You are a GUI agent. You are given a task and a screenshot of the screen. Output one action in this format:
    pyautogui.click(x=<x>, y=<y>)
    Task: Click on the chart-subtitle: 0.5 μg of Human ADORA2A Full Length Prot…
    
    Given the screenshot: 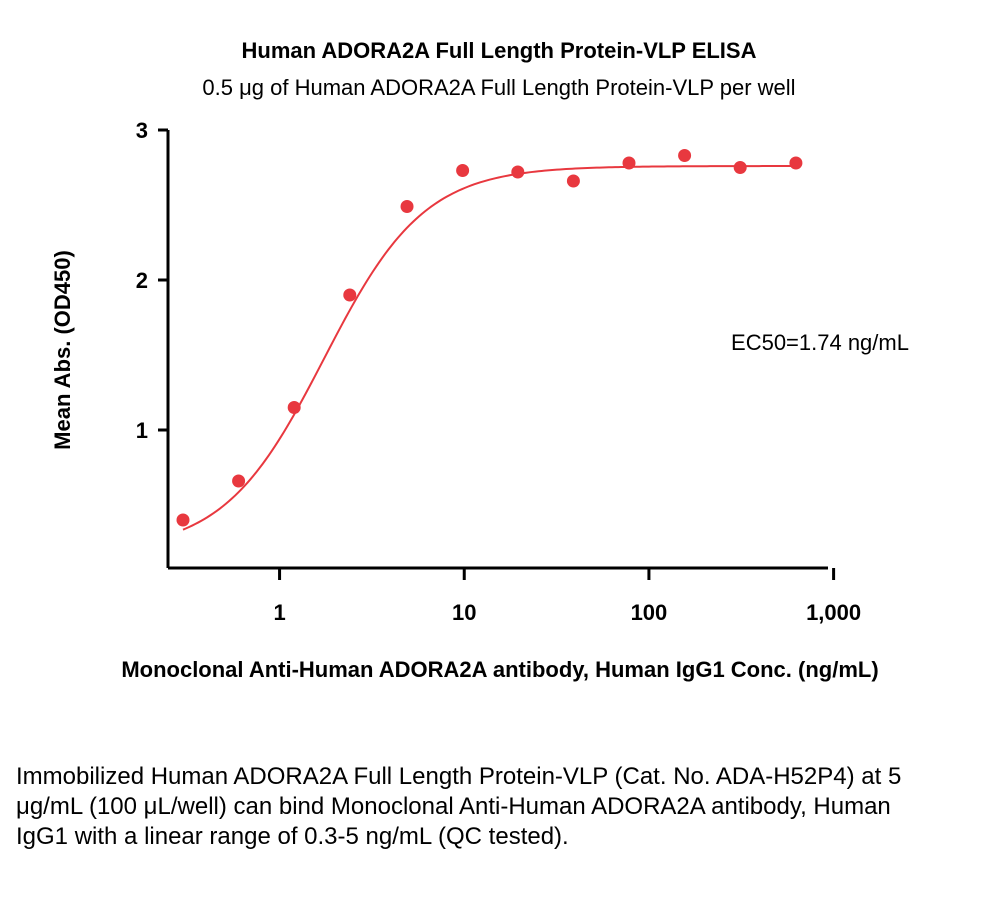 What is the action you would take?
    pyautogui.click(x=498, y=87)
    